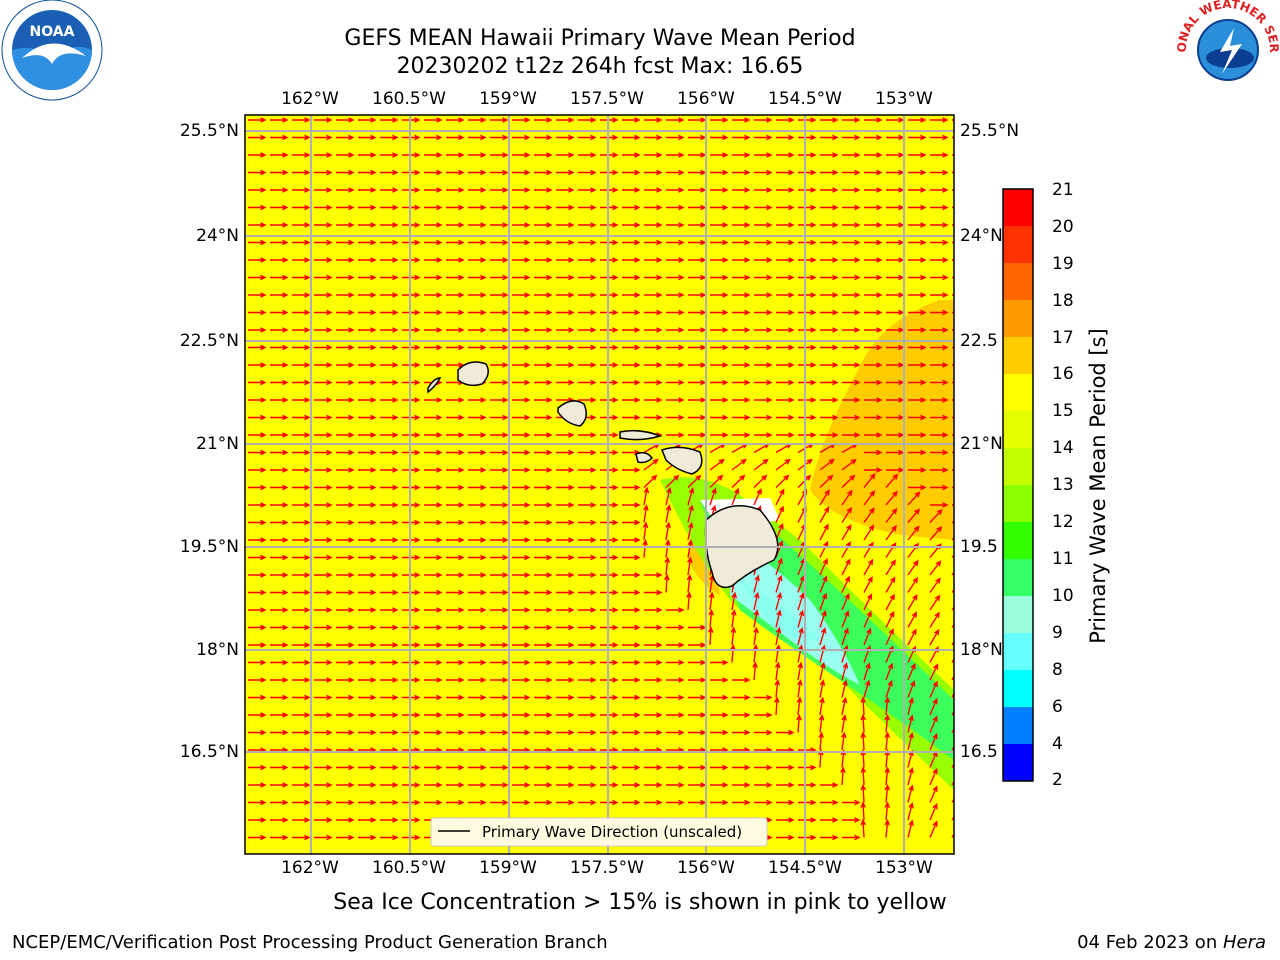 This screenshot has width=1280, height=960. What do you see at coordinates (599, 832) in the screenshot?
I see `arrow-legend: Primary Wave Direction (unscaled)` at bounding box center [599, 832].